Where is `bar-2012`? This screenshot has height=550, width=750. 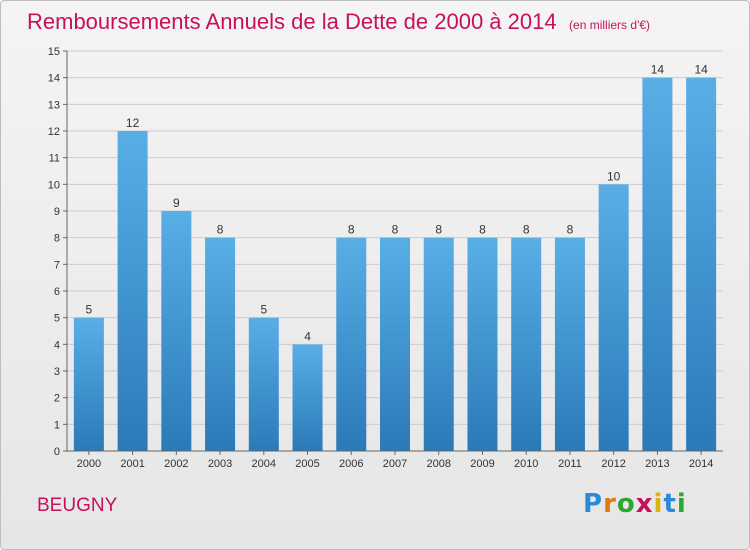 bar-2012 is located at coordinates (613, 318).